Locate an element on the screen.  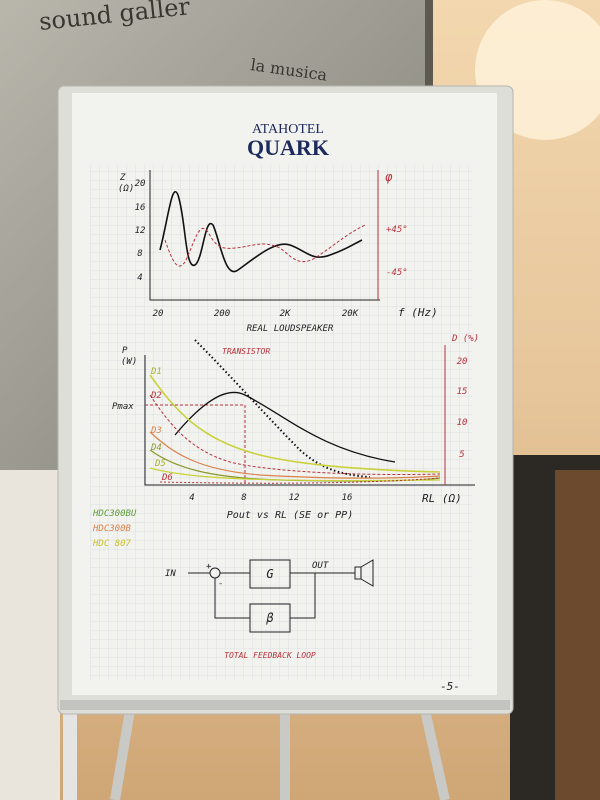
y-unit: (W) is located at coordinates (129, 362).